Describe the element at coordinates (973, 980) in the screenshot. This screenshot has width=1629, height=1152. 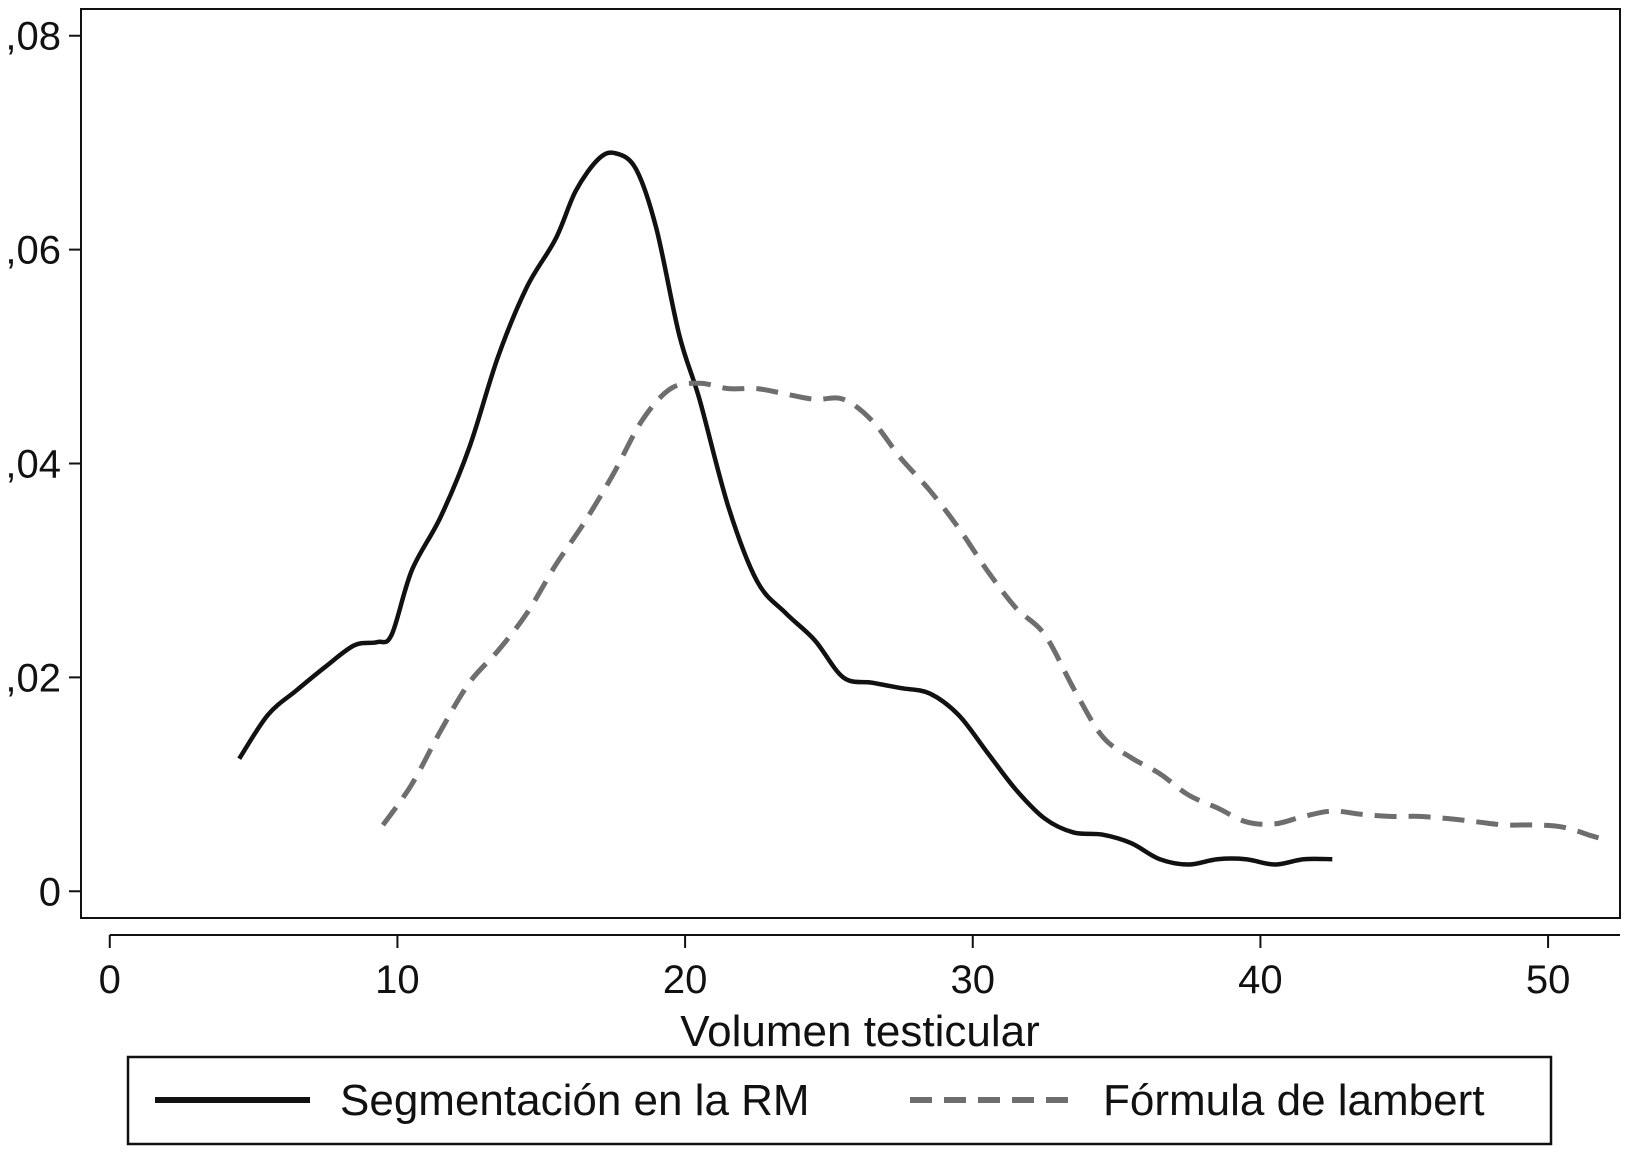
I see `x-tick-label: 30` at that location.